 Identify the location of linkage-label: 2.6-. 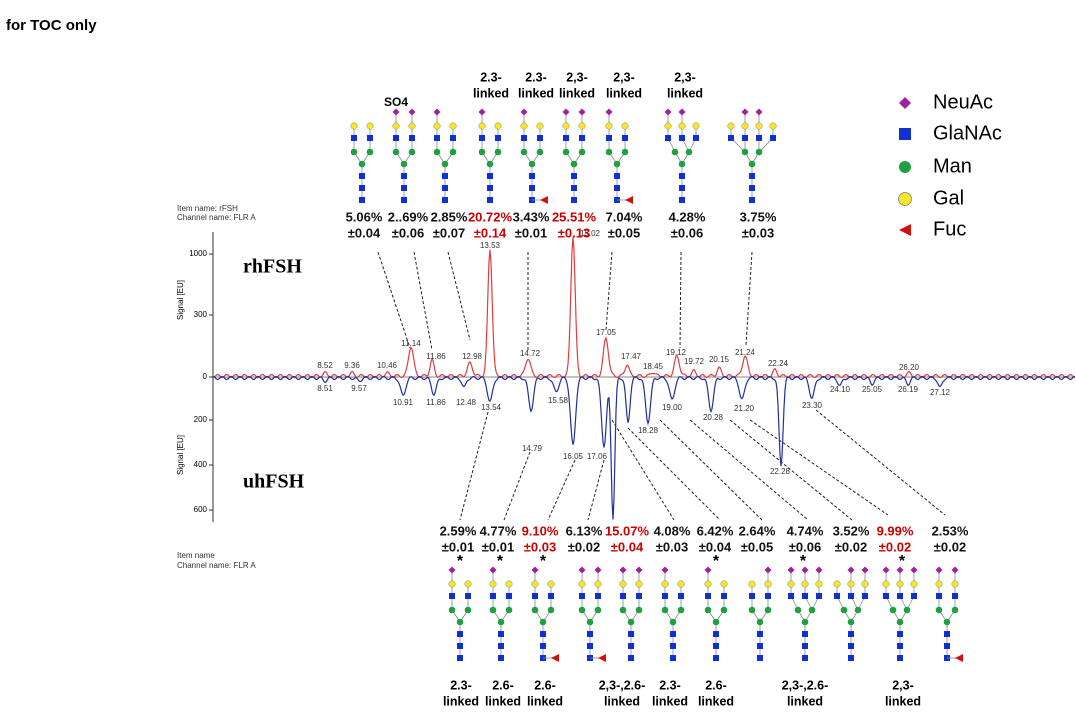
(503, 685).